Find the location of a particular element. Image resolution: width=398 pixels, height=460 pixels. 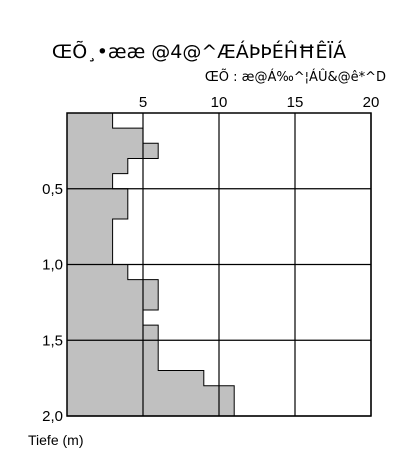

y-axis-label: Tiefe (m) is located at coordinates (55, 440).